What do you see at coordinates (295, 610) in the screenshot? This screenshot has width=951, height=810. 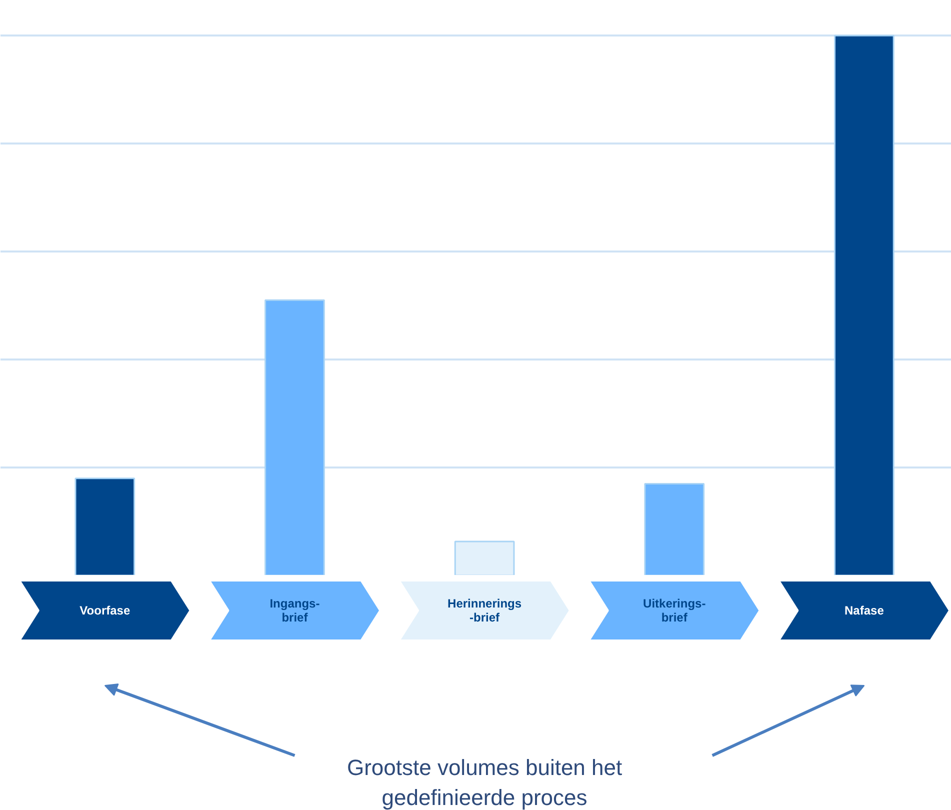 I see `x-tick-label: Ingangs- brief` at bounding box center [295, 610].